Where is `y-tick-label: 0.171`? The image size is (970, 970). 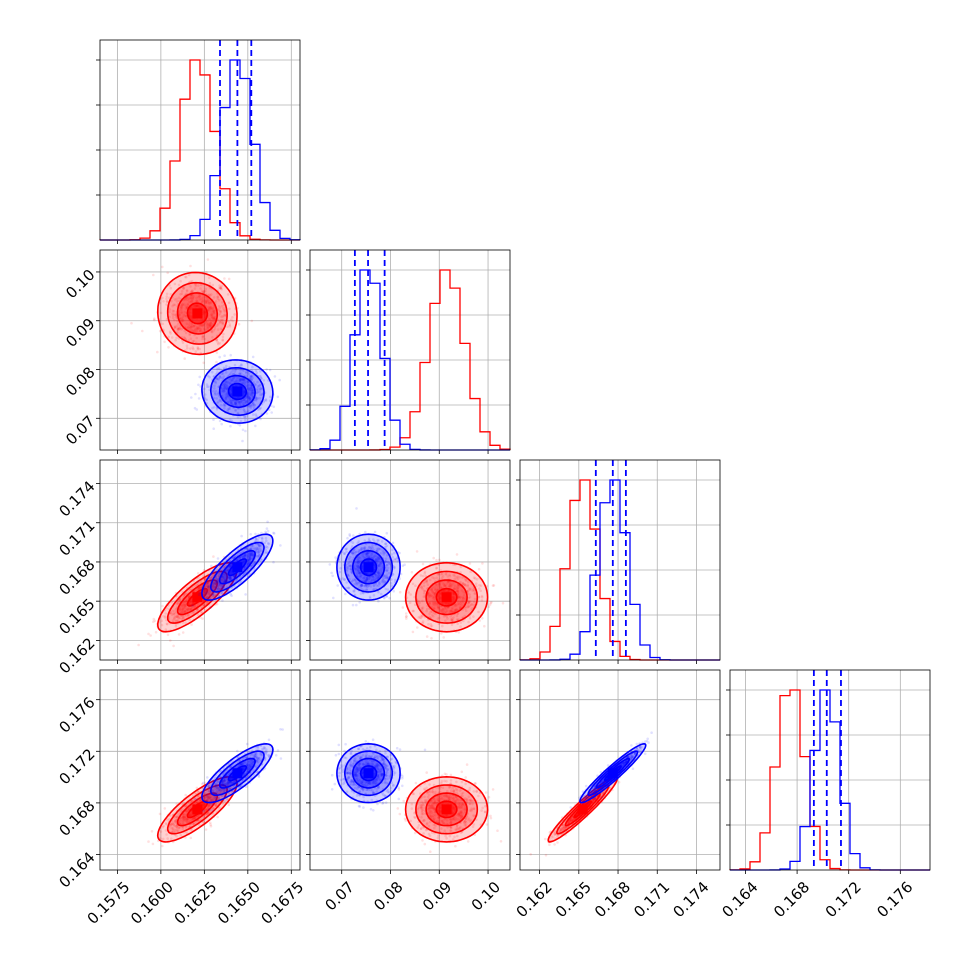 y-tick-label: 0.171 is located at coordinates (76, 538).